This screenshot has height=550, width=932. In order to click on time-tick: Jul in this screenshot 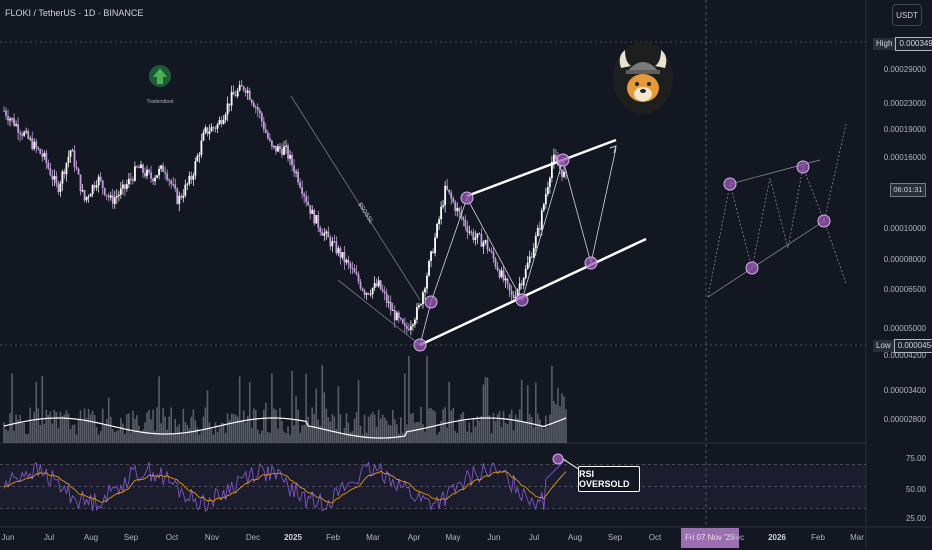, I will do `click(534, 537)`.